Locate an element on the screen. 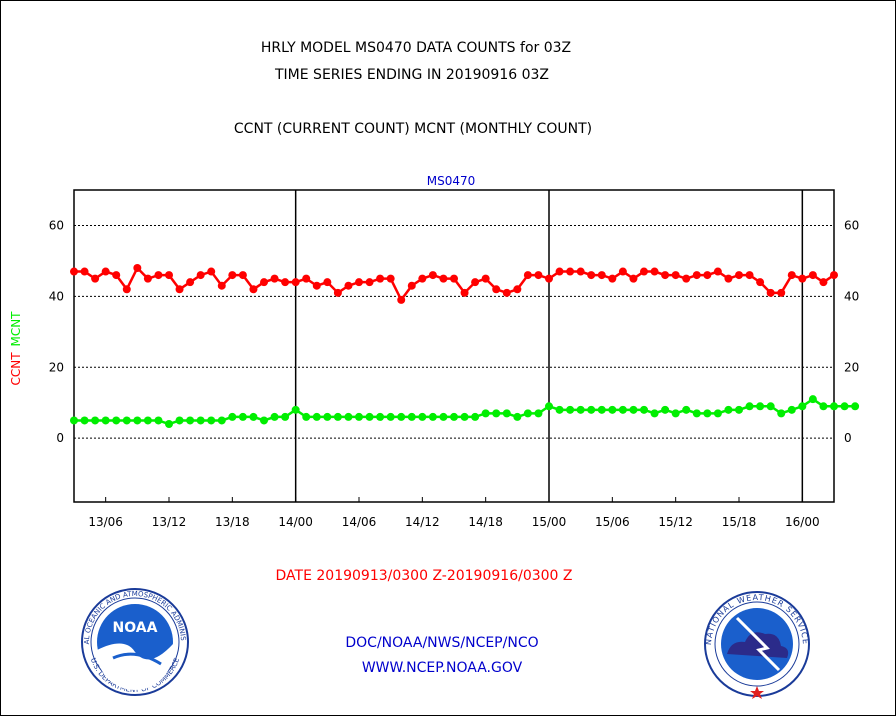 The height and width of the screenshot is (719, 896). y-tick-left-20: 20 is located at coordinates (56, 367).